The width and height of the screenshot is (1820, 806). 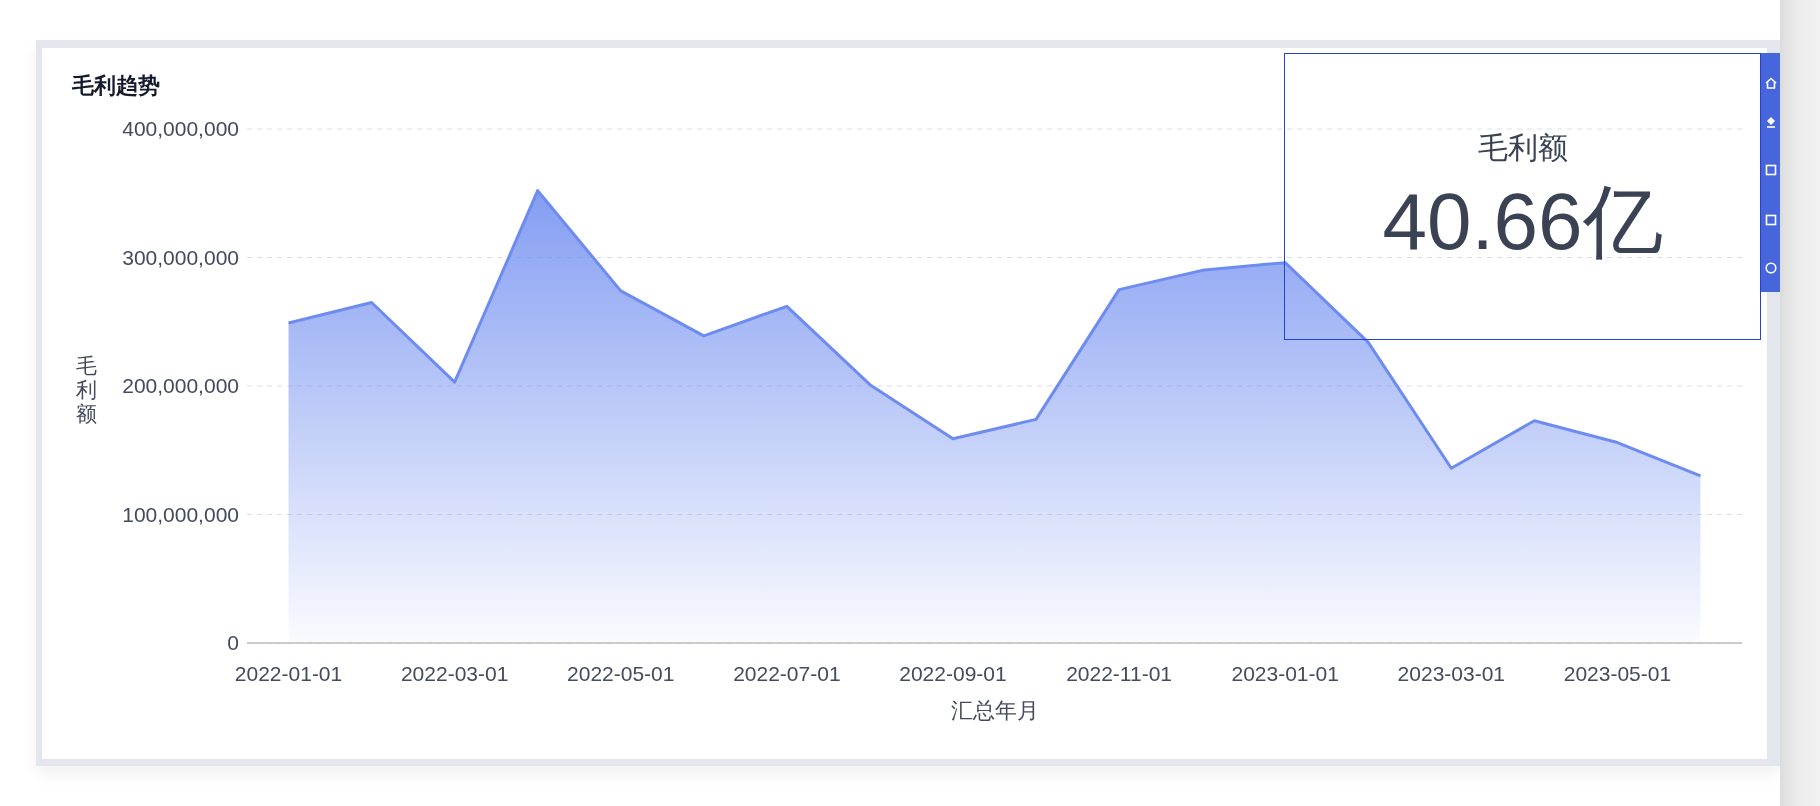 I want to click on x-tick-label: 2022-07-01, so click(x=787, y=673).